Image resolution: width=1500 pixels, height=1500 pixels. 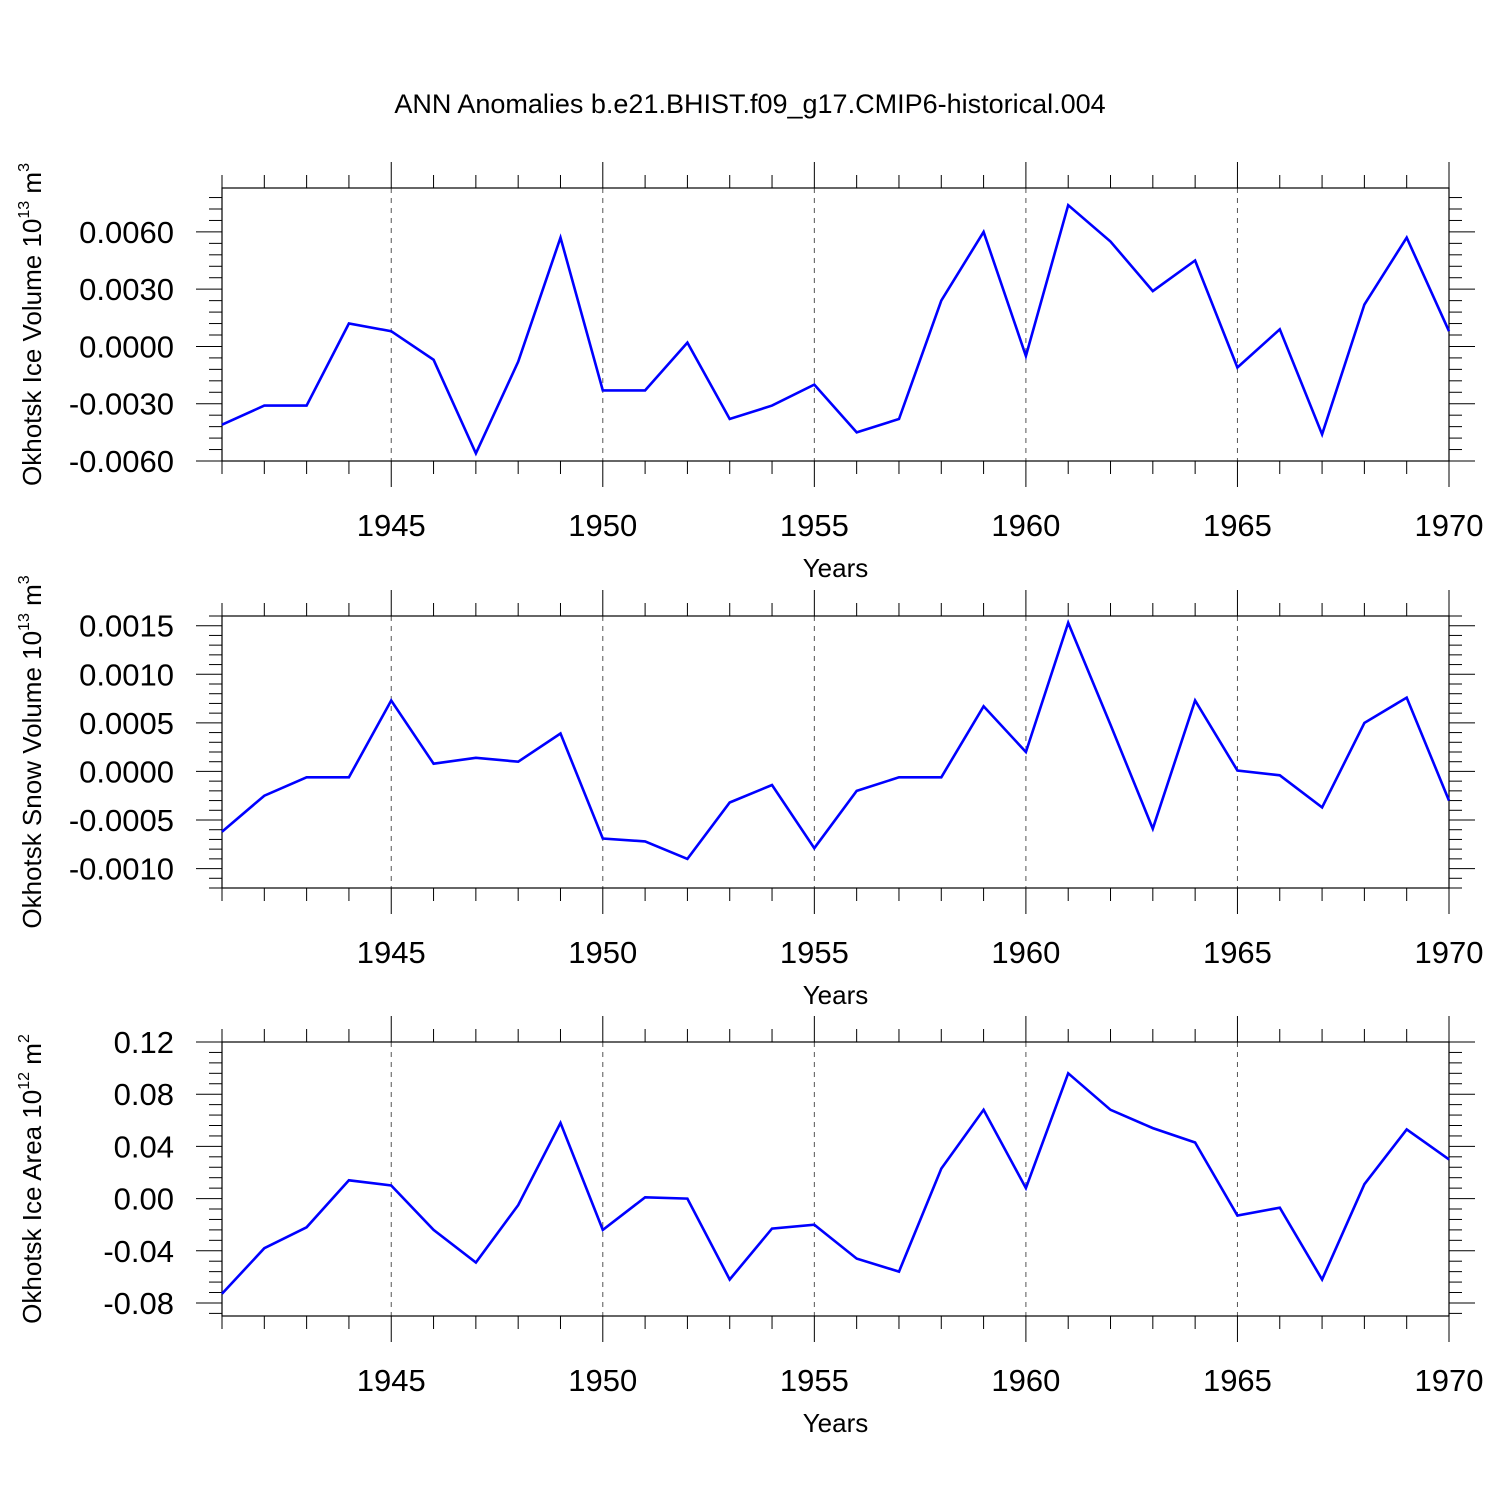 What do you see at coordinates (31, 751) in the screenshot?
I see `y-axis-label: Okhotsk Snow Volume 1013 m3` at bounding box center [31, 751].